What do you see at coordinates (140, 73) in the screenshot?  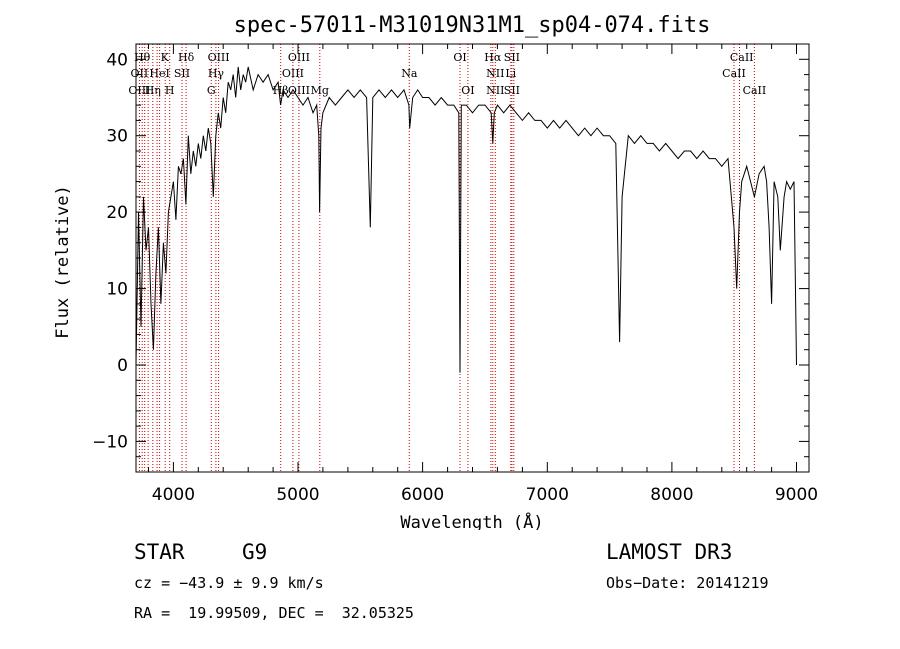 I see `marker-label-1-0: OII` at bounding box center [140, 73].